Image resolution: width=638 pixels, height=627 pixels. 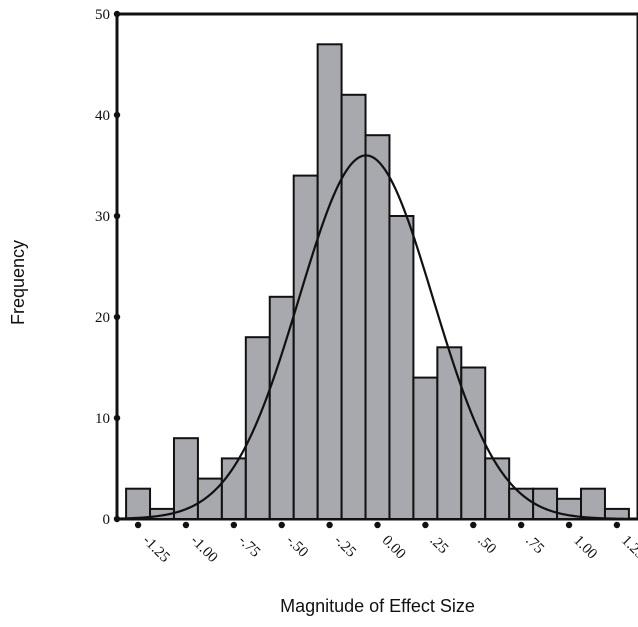 I want to click on x-tick-label: -1.00, so click(x=203, y=549).